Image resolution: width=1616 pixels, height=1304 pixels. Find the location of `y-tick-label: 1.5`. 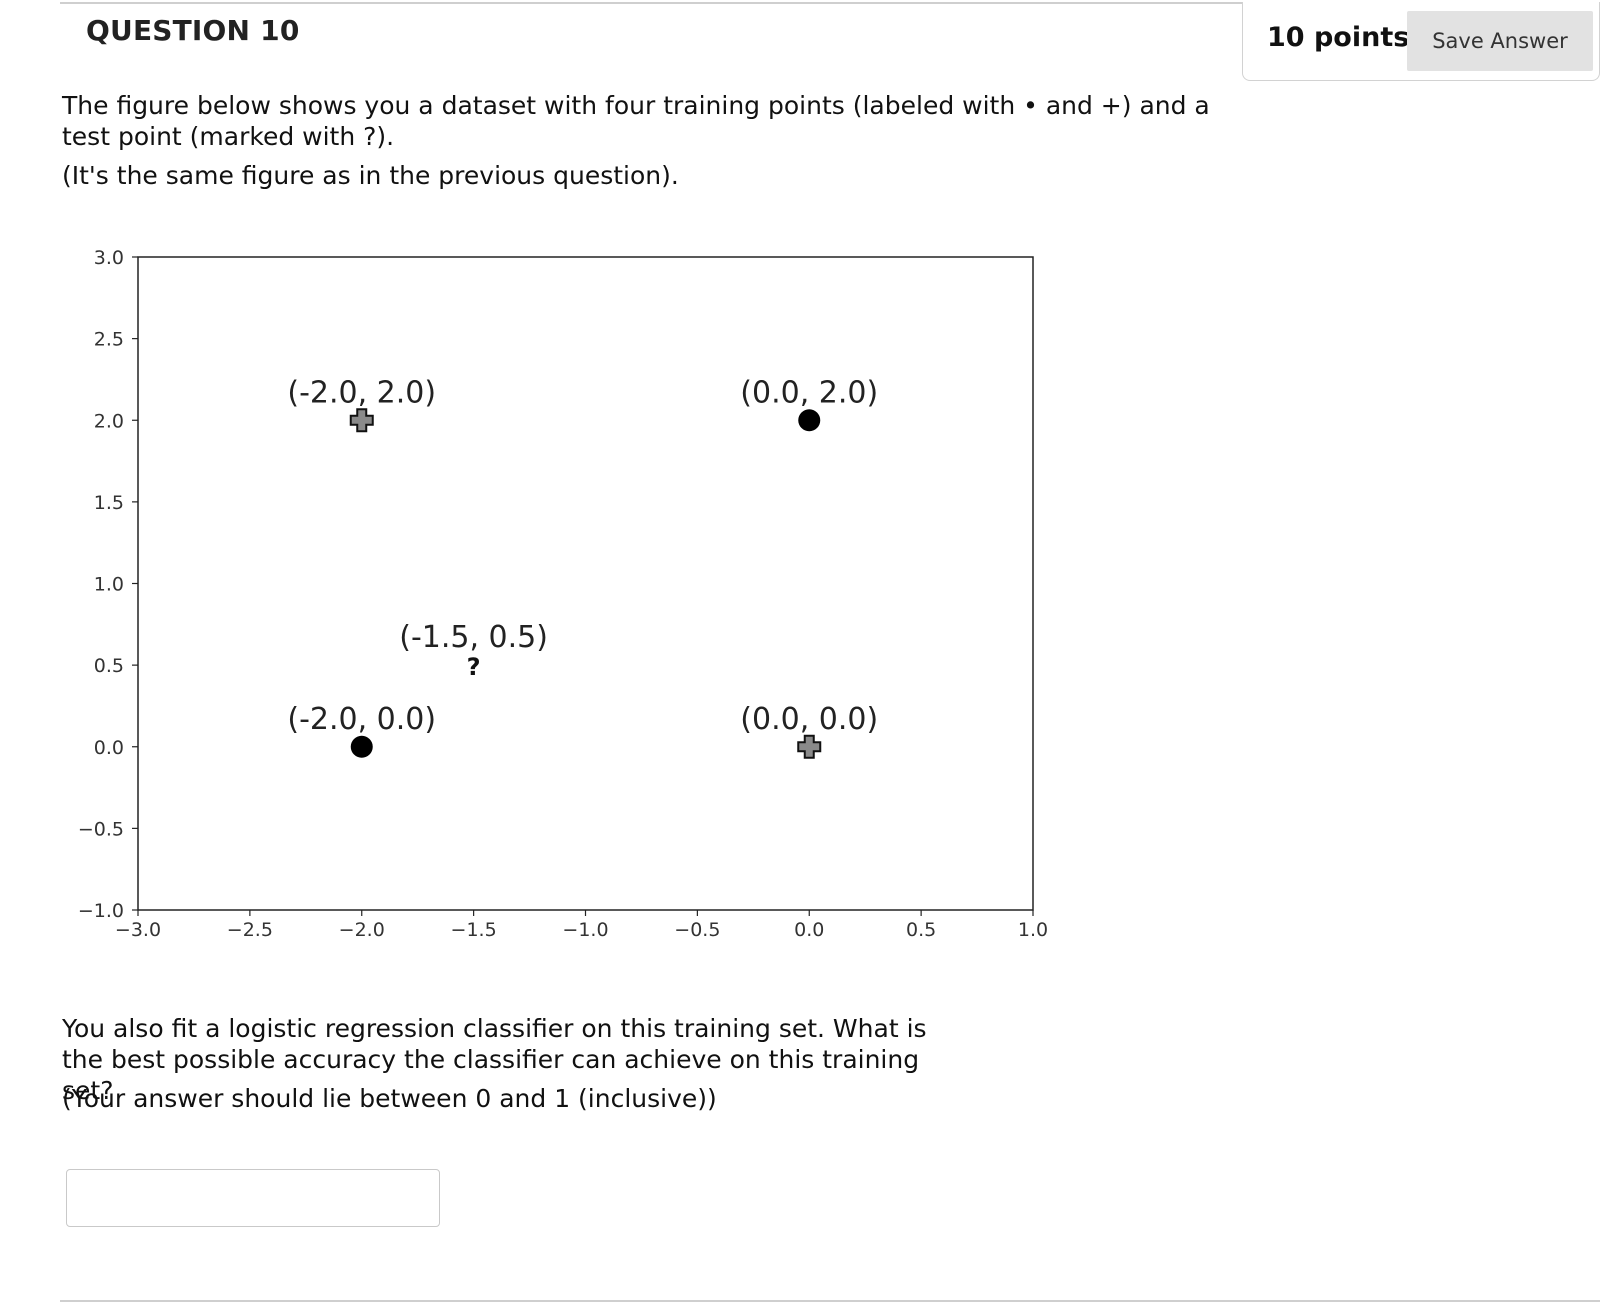

y-tick-label: 1.5 is located at coordinates (109, 503).